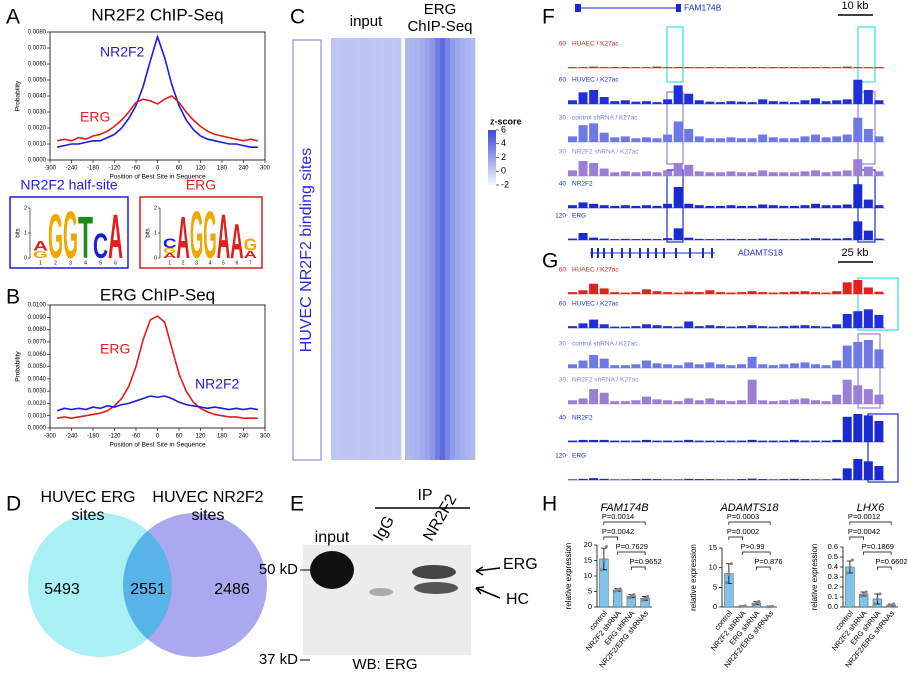 The width and height of the screenshot is (907, 675). Describe the element at coordinates (222, 169) in the screenshot. I see `x-tick-label: 180` at that location.